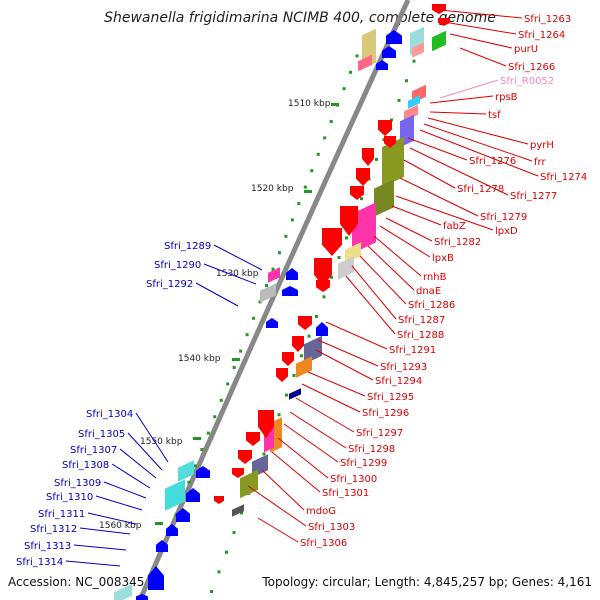 This screenshot has width=600, height=600. I want to click on scale-label: 1540 kbp, so click(199, 359).